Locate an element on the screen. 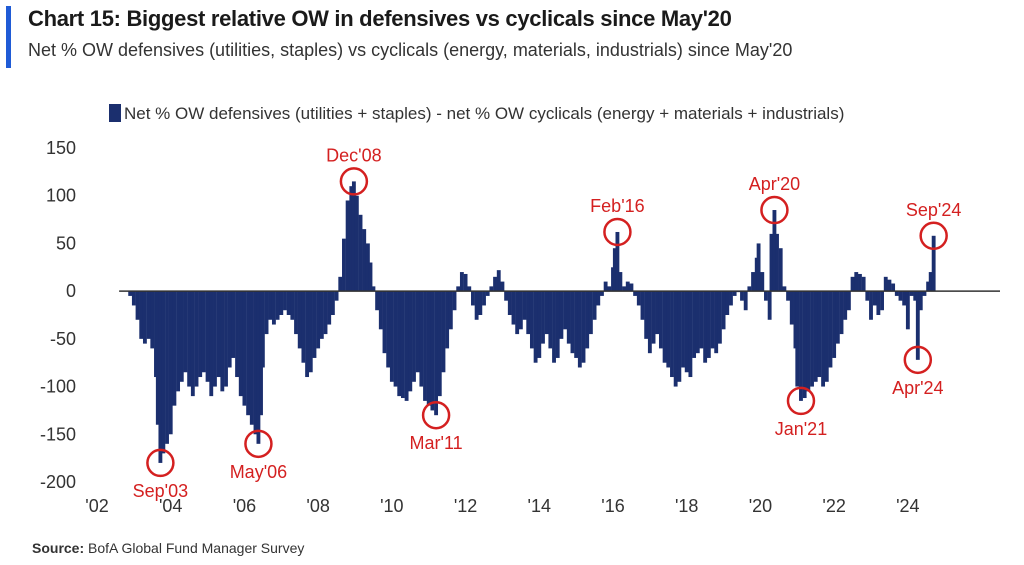  x-tick-label: '24 is located at coordinates (907, 506).